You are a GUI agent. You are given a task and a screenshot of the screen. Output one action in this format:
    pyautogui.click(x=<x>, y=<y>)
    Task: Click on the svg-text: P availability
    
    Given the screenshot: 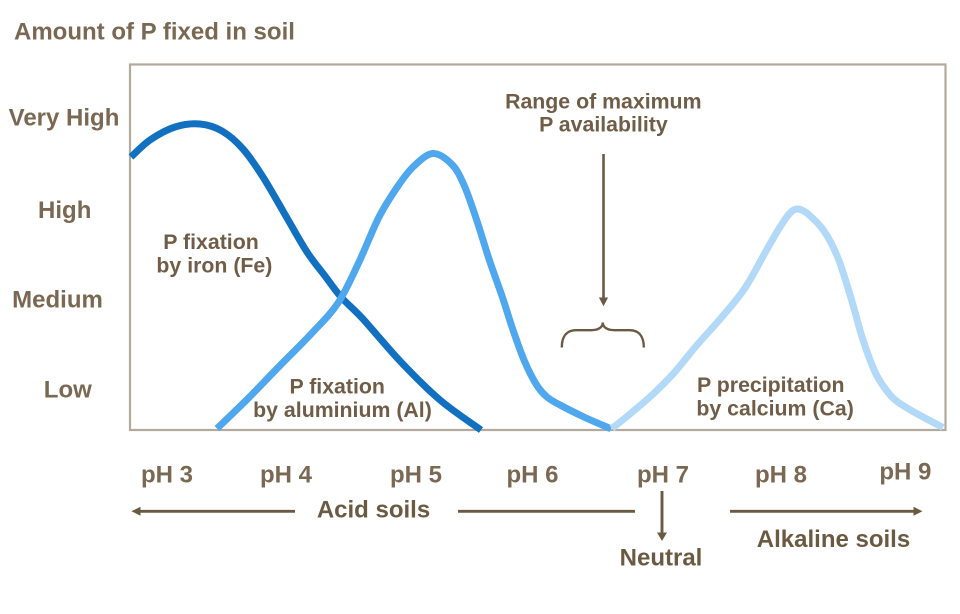 What is the action you would take?
    pyautogui.click(x=603, y=125)
    